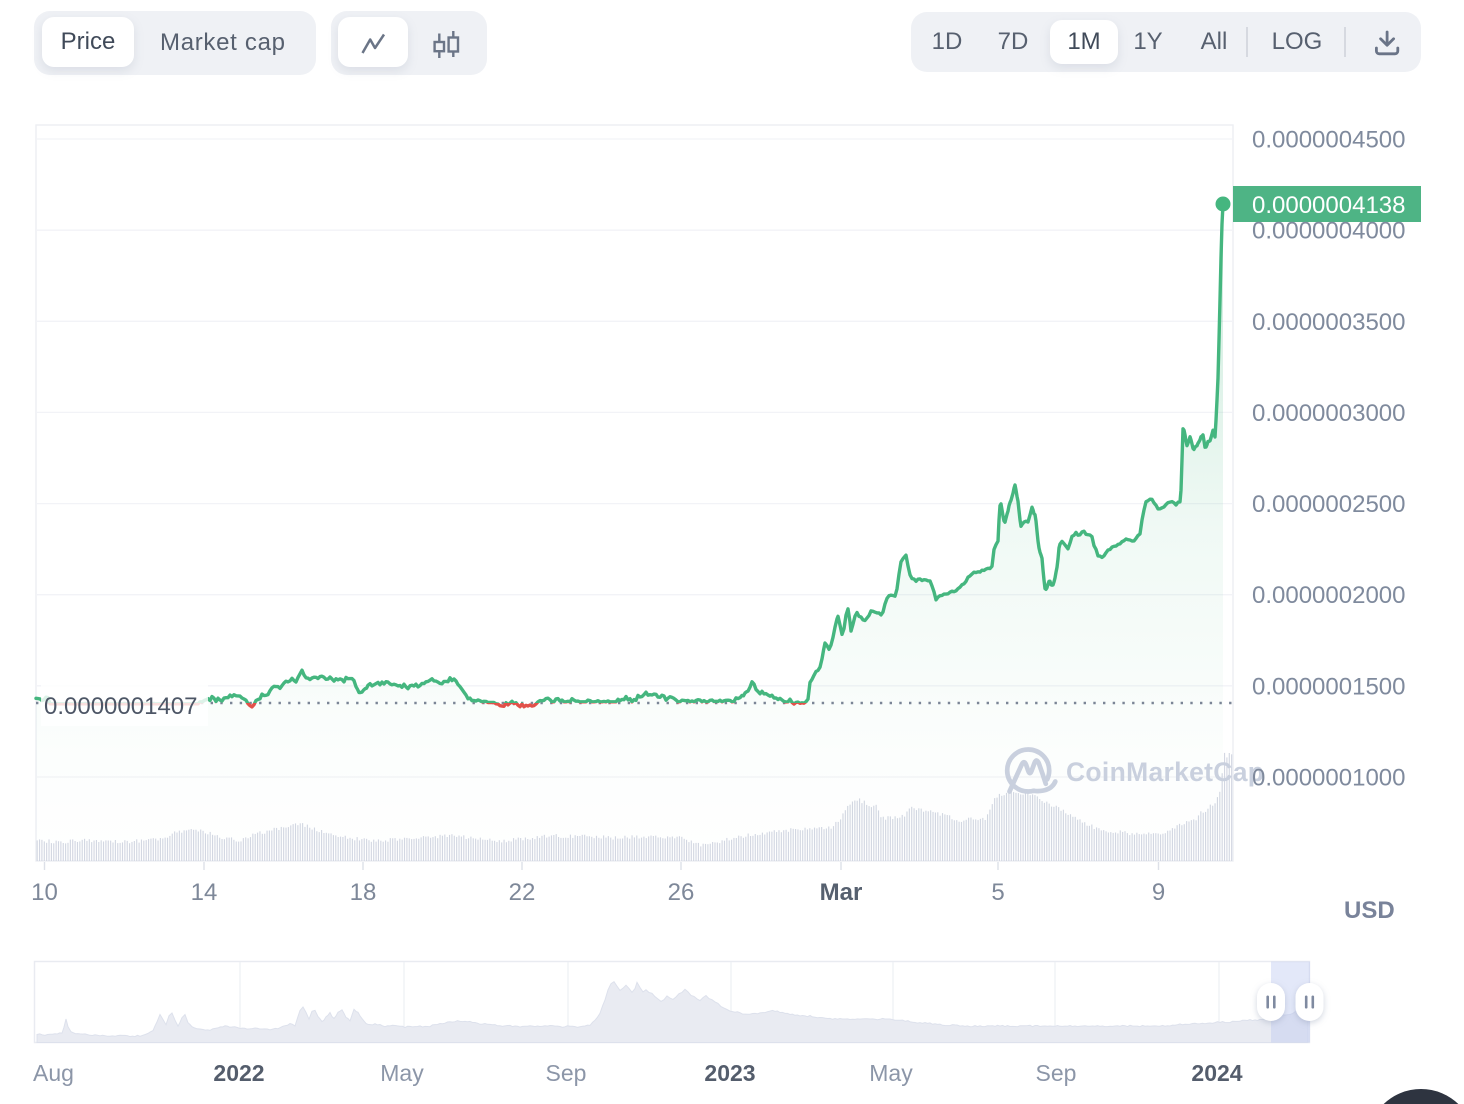 The image size is (1464, 1104). I want to click on svg-text: 0.0000004500, so click(1329, 140).